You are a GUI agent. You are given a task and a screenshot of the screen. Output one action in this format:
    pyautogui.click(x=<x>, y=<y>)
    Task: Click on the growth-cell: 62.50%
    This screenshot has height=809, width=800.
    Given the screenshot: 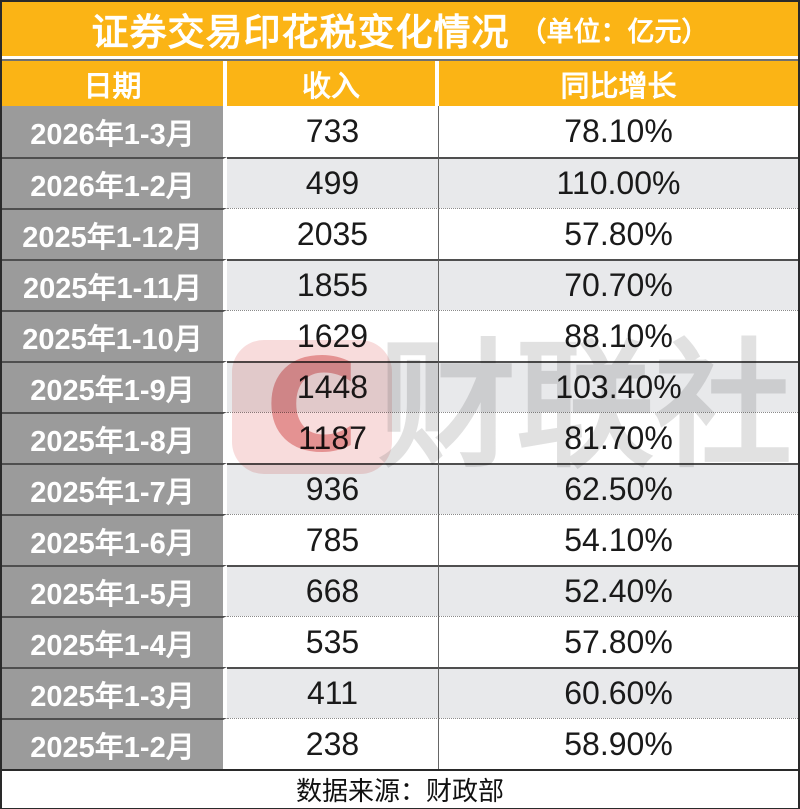 What is the action you would take?
    pyautogui.click(x=618, y=488)
    